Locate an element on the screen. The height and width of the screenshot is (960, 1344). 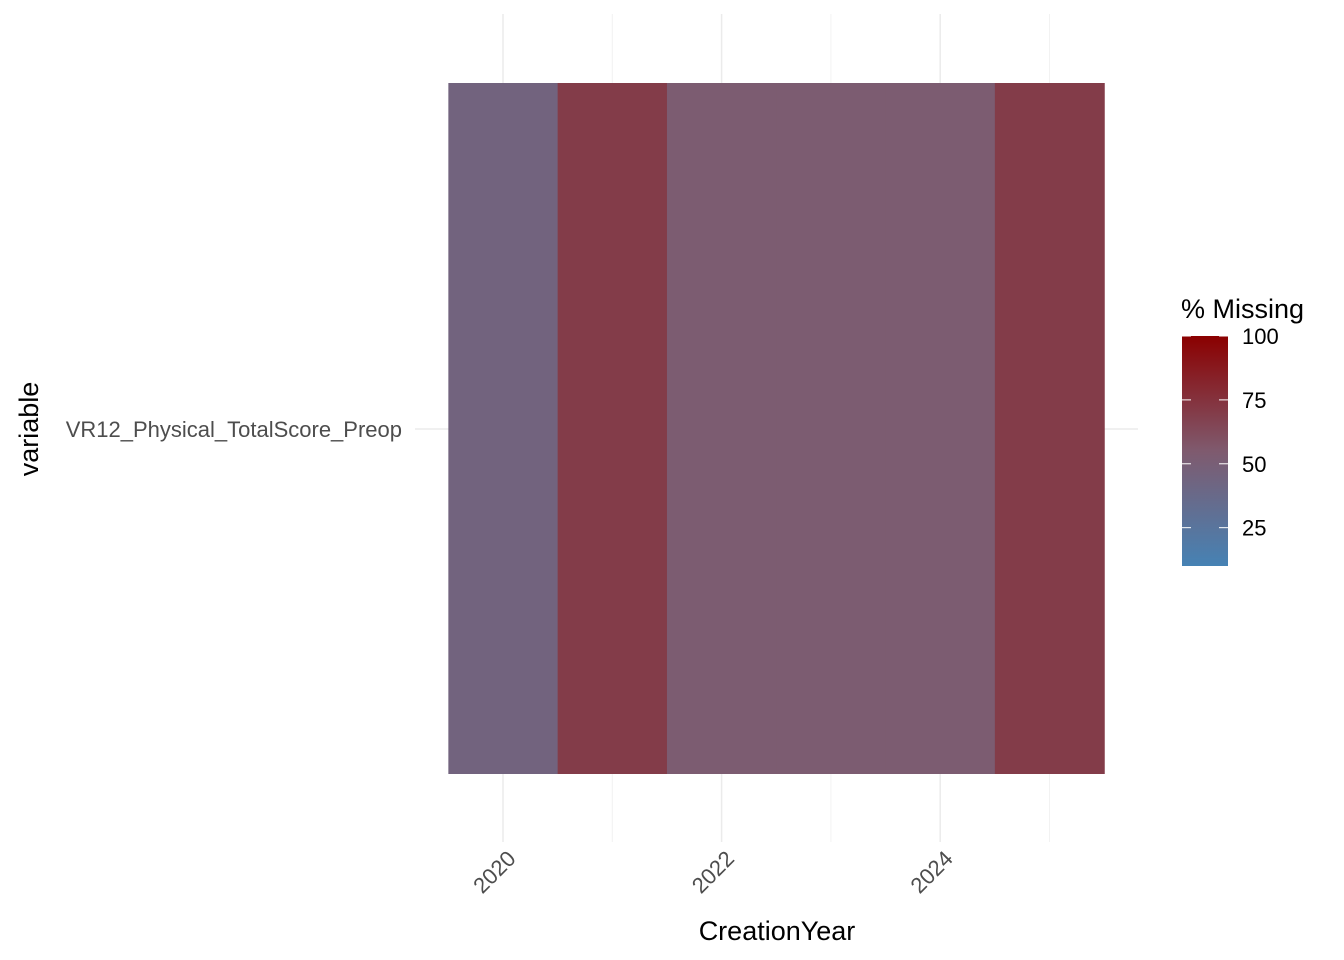
legend-colorbar is located at coordinates (1205, 451).